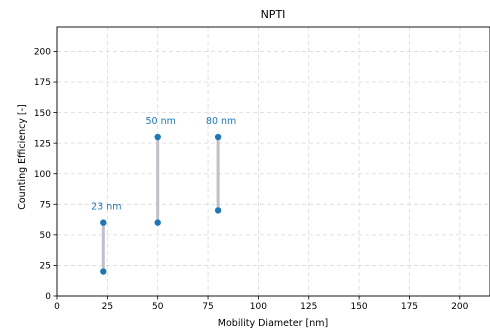  Describe the element at coordinates (45, 205) in the screenshot. I see `y-tick-label: 75` at that location.